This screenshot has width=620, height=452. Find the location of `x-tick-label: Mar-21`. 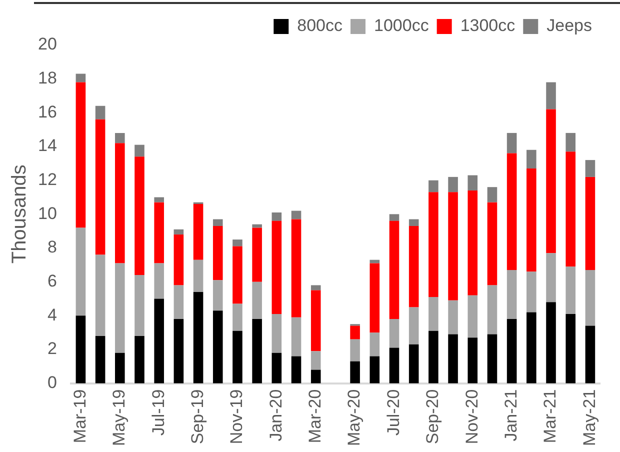

x-tick-label: Mar-21 is located at coordinates (550, 416).